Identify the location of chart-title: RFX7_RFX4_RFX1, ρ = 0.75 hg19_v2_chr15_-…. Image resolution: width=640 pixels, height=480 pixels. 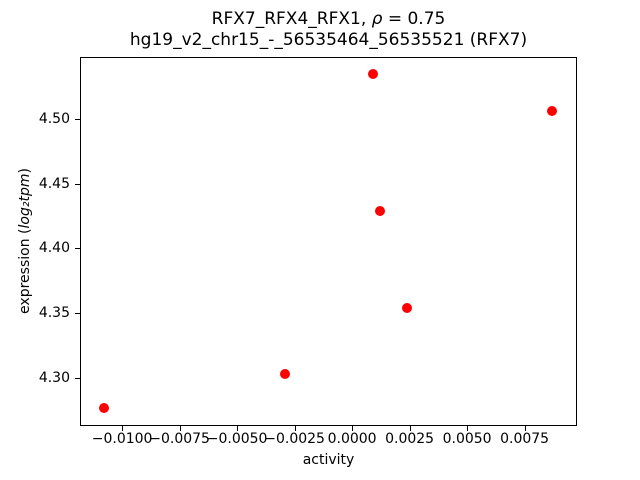
(328, 30).